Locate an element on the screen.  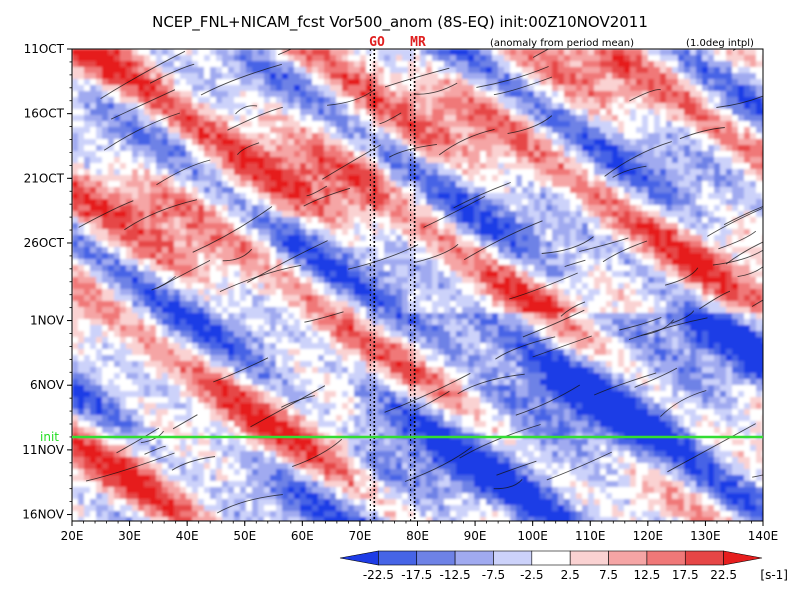
interp-note: (1.0deg intpl) is located at coordinates (720, 43).